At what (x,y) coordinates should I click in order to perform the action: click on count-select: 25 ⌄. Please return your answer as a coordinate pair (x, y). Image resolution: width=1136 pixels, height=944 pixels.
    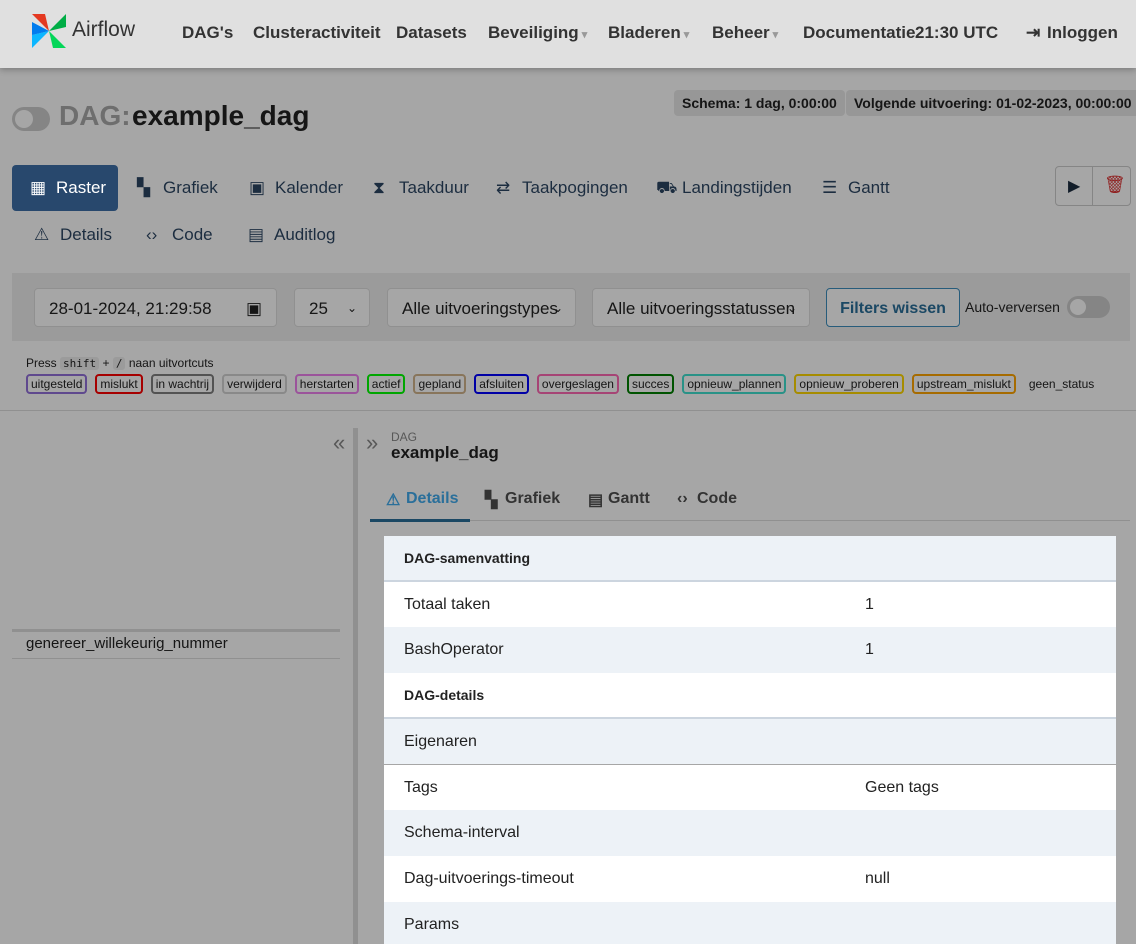
    Looking at the image, I should click on (332, 307).